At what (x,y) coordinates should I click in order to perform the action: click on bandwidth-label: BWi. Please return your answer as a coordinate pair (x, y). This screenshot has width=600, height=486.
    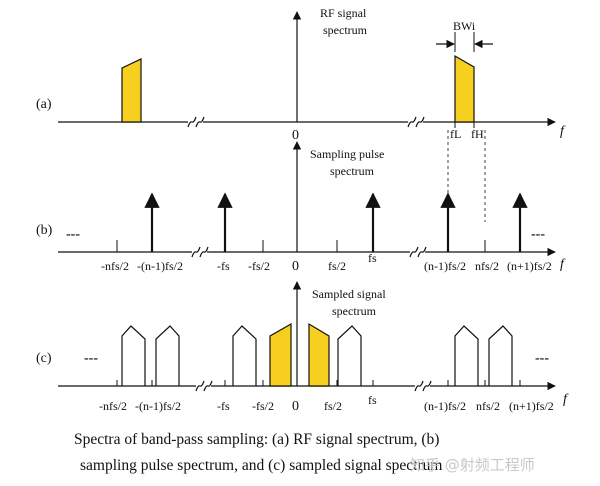
    Looking at the image, I should click on (464, 26).